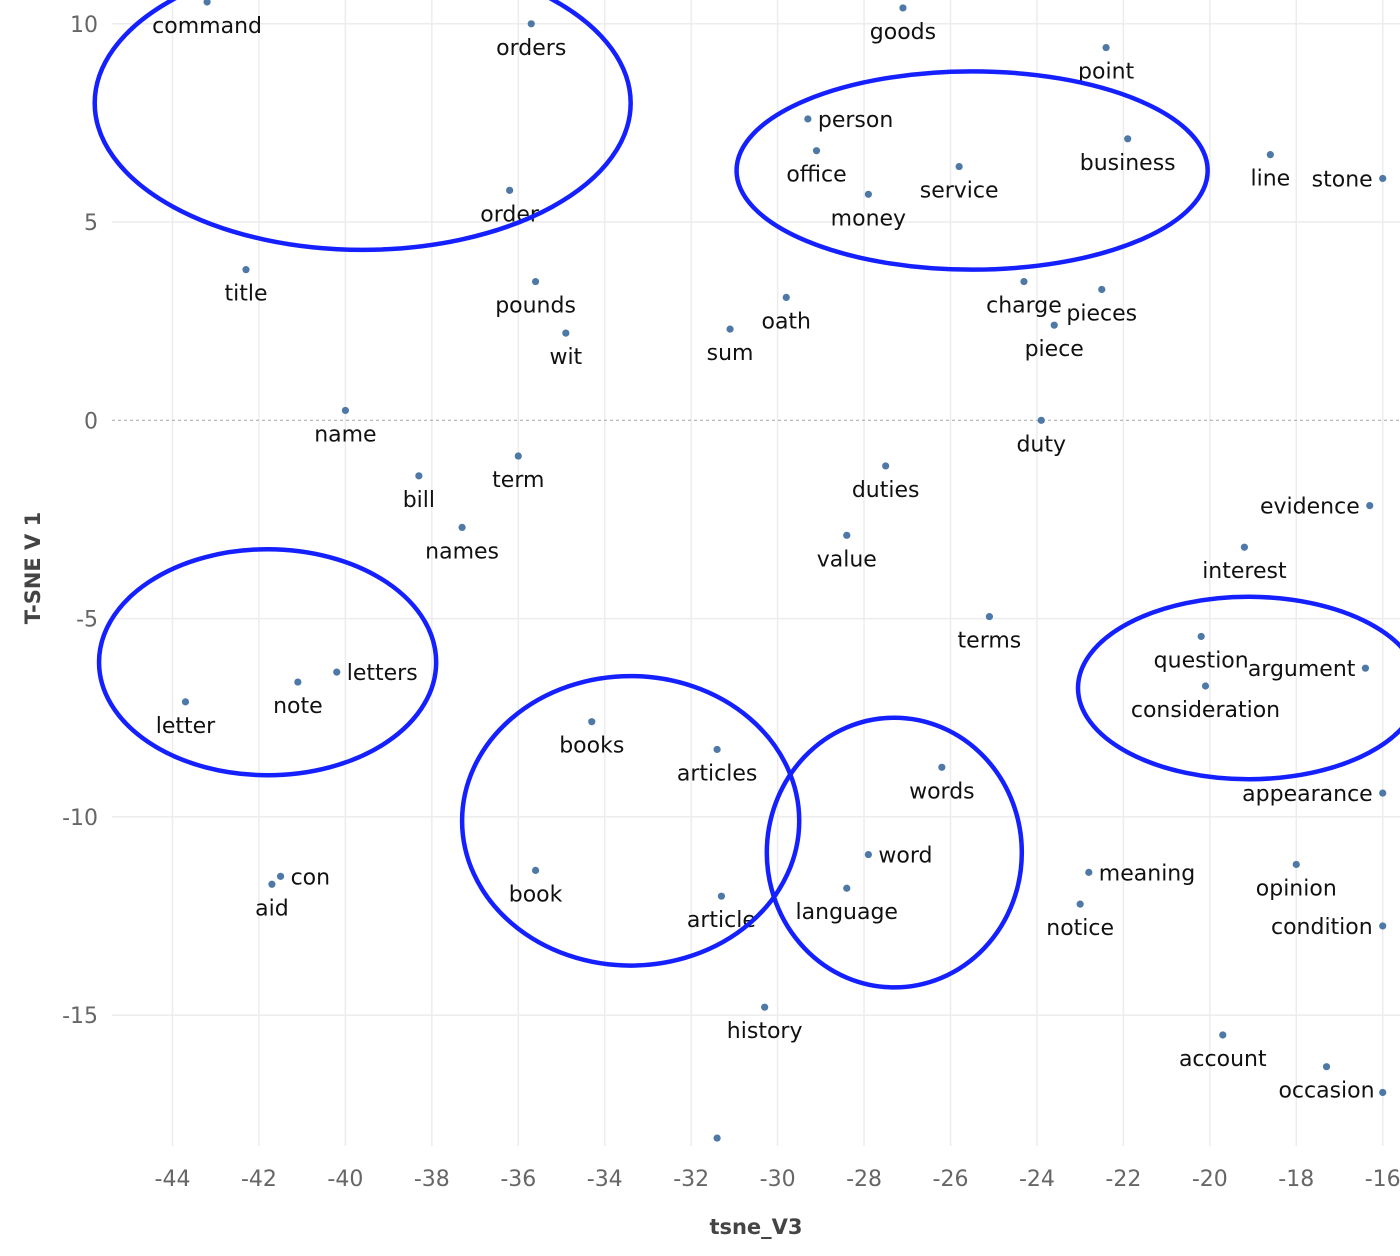 This screenshot has height=1256, width=1400. Describe the element at coordinates (382, 673) in the screenshot. I see `point-label: letters` at that location.